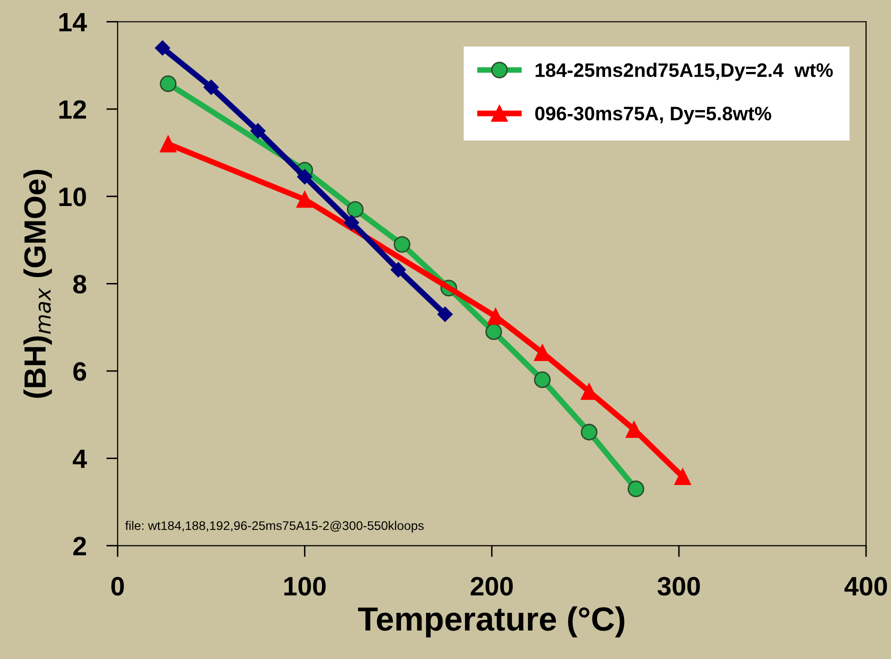 The width and height of the screenshot is (891, 659). What do you see at coordinates (491, 622) in the screenshot?
I see `x-axis-title: Temperature (°C)` at bounding box center [491, 622].